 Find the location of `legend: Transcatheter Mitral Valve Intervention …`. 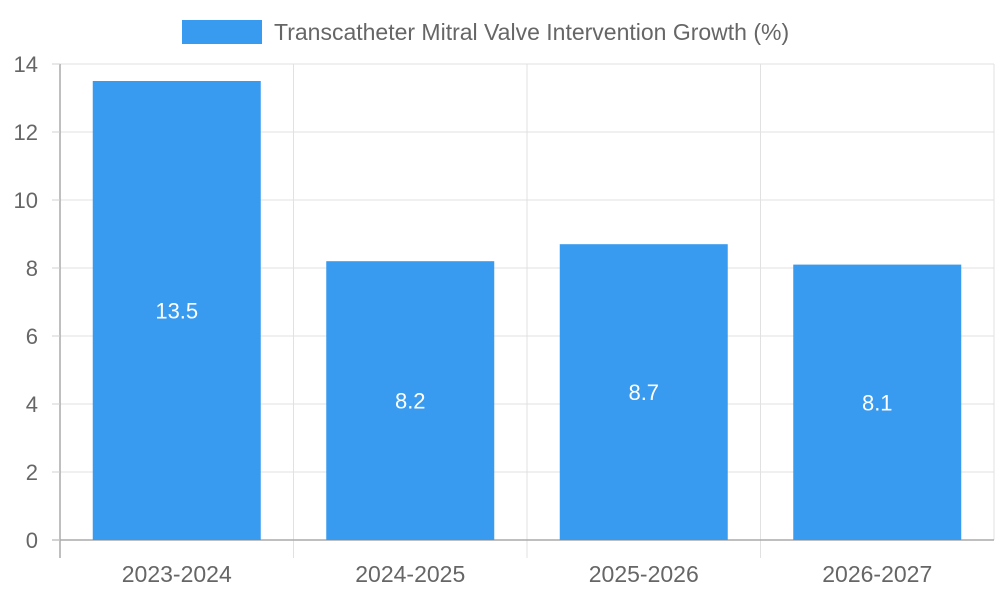

legend: Transcatheter Mitral Valve Intervention … is located at coordinates (485, 32).